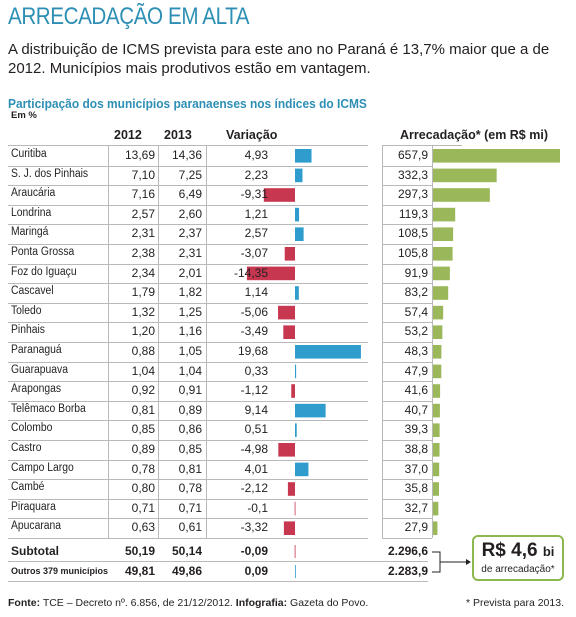 This screenshot has width=576, height=617. Describe the element at coordinates (28, 330) in the screenshot. I see `municipality-name: Pinhais` at that location.